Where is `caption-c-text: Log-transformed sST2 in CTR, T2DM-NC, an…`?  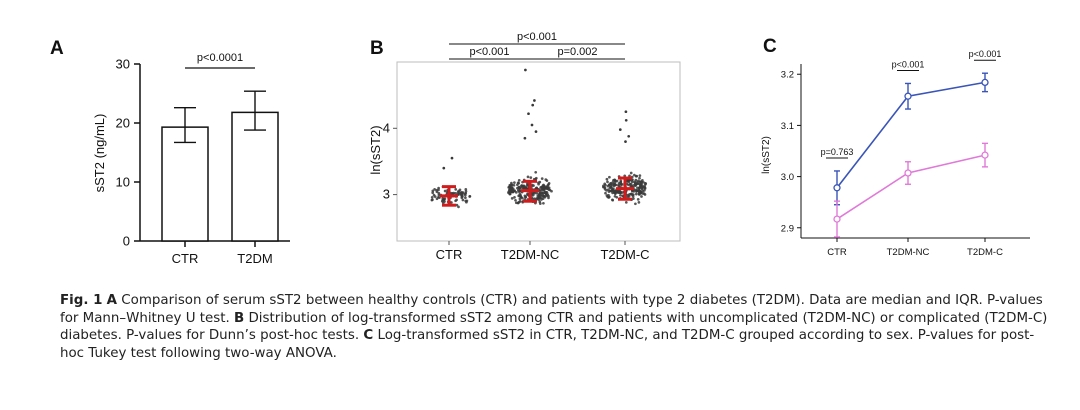
caption-c-text: Log-transformed sST2 in CTR, T2DM-NC, an… is located at coordinates (547, 344).